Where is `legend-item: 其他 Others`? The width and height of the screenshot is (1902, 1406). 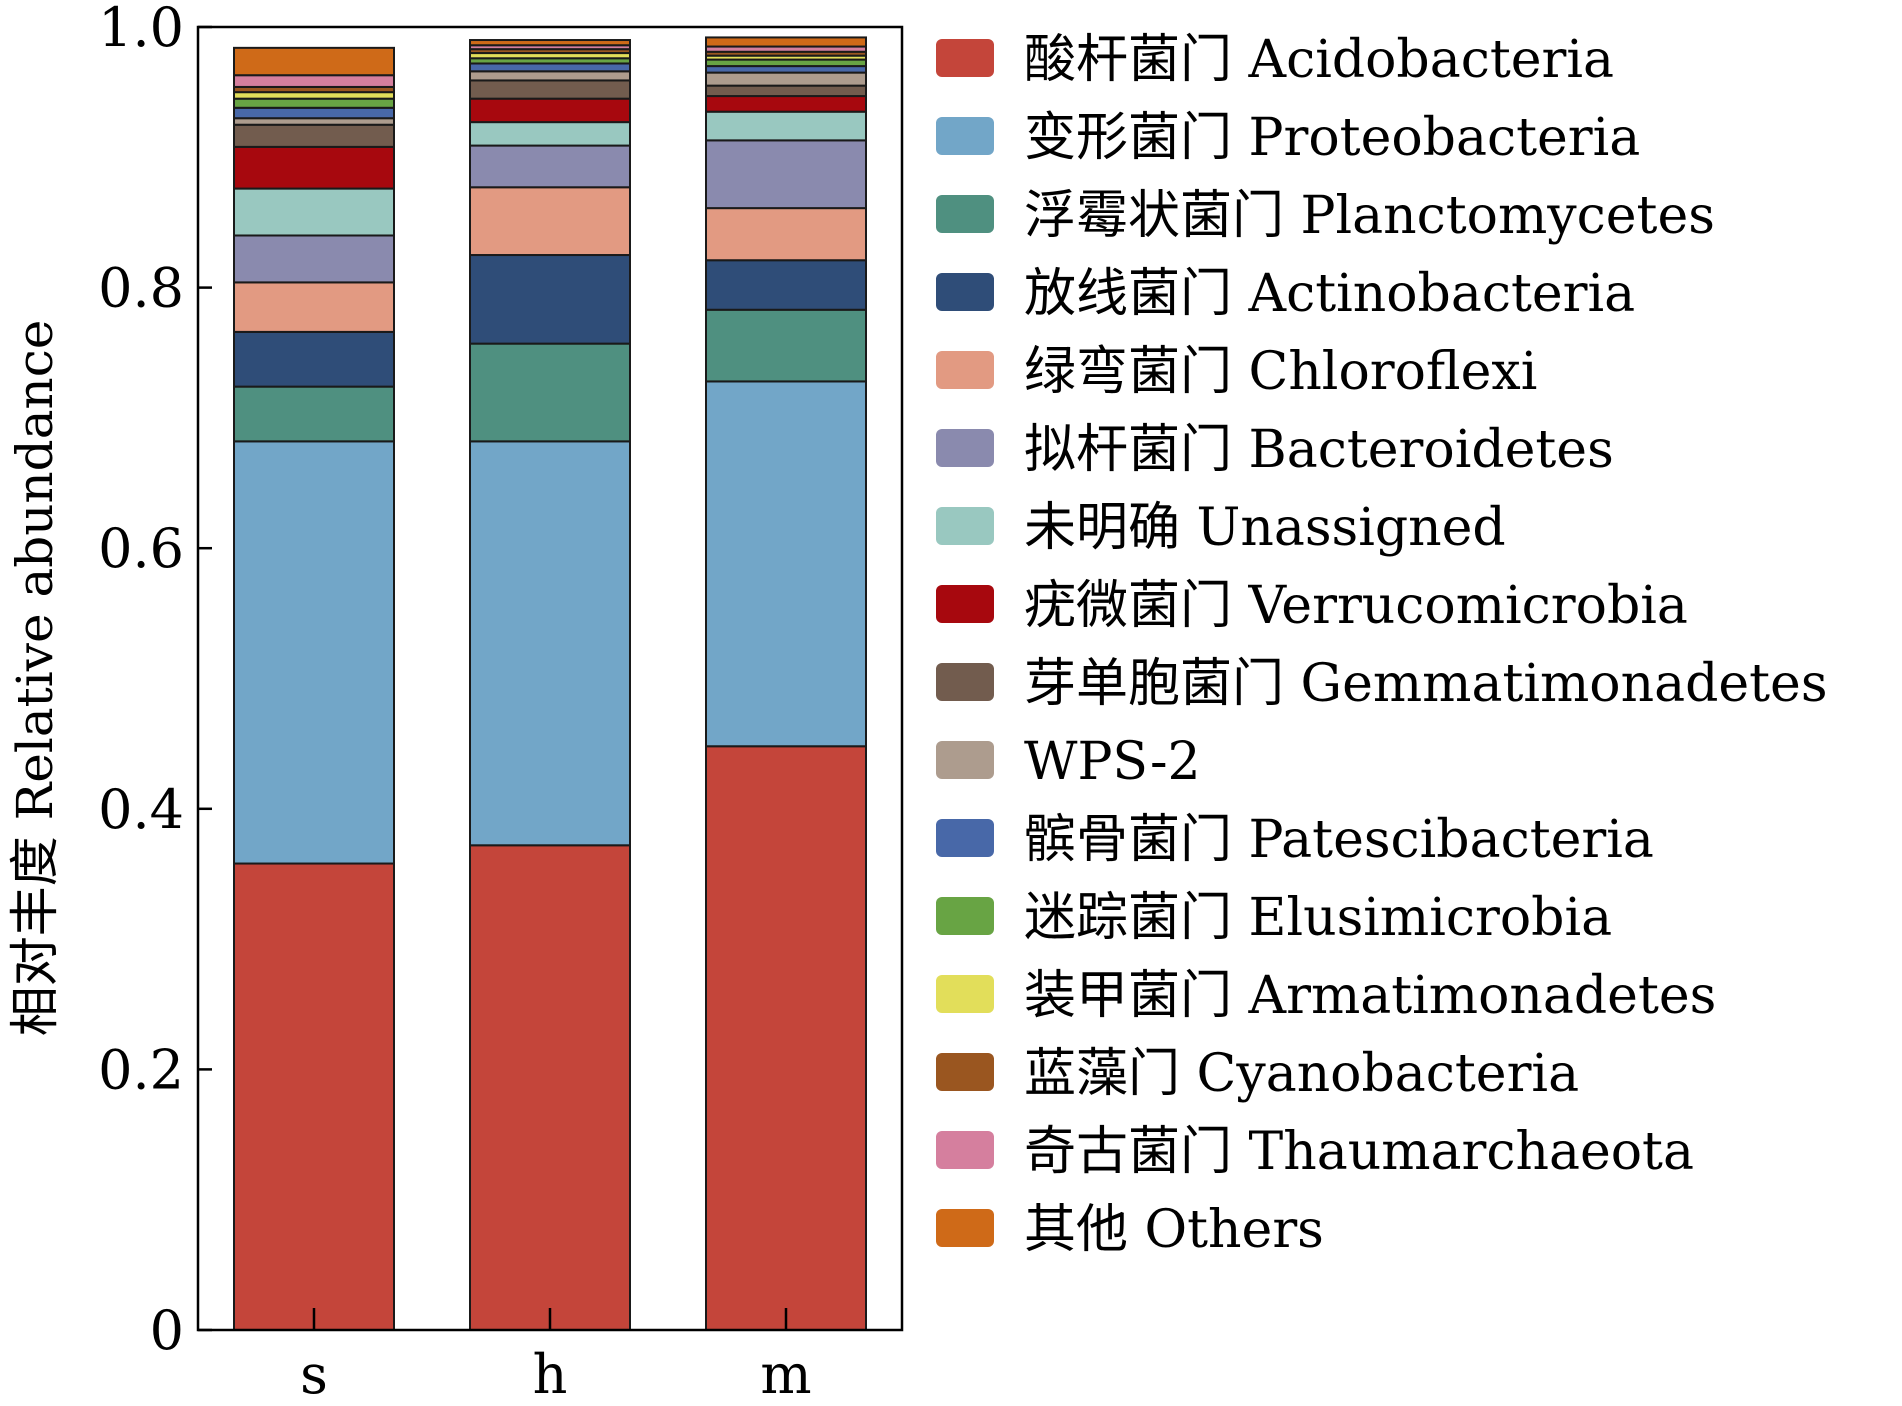
legend-item: 其他 Others is located at coordinates (1130, 1230).